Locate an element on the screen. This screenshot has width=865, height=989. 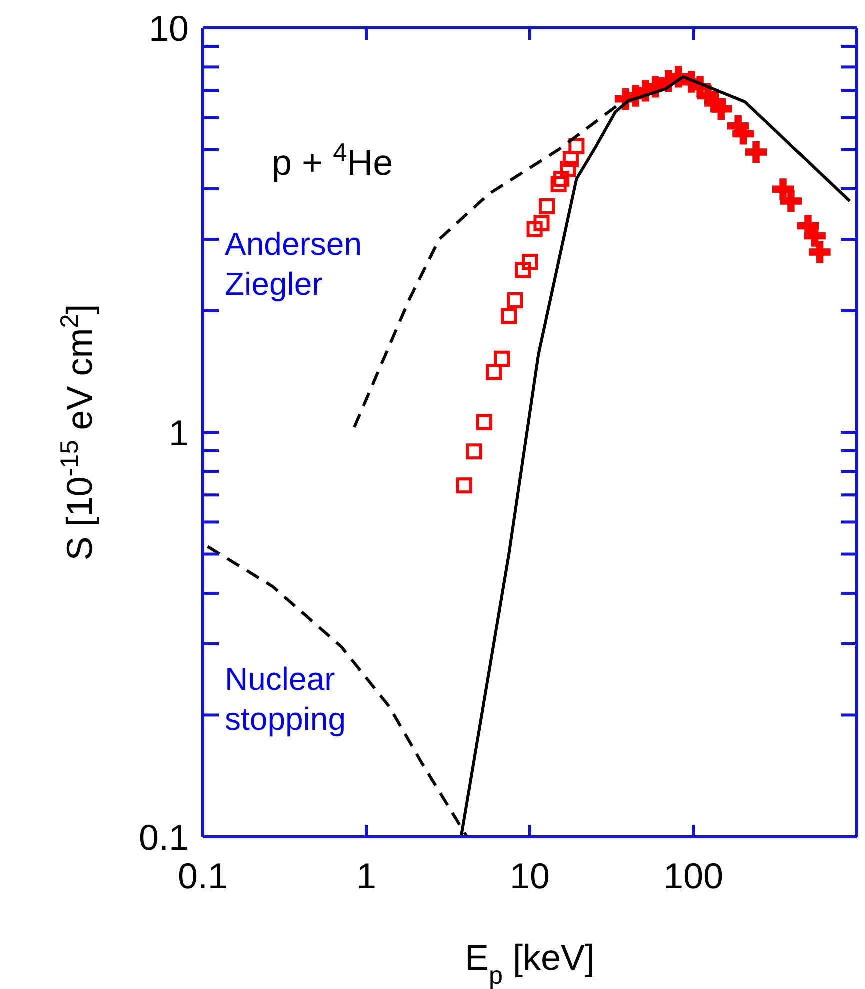
y-tick-label: 1 is located at coordinates (178, 433).